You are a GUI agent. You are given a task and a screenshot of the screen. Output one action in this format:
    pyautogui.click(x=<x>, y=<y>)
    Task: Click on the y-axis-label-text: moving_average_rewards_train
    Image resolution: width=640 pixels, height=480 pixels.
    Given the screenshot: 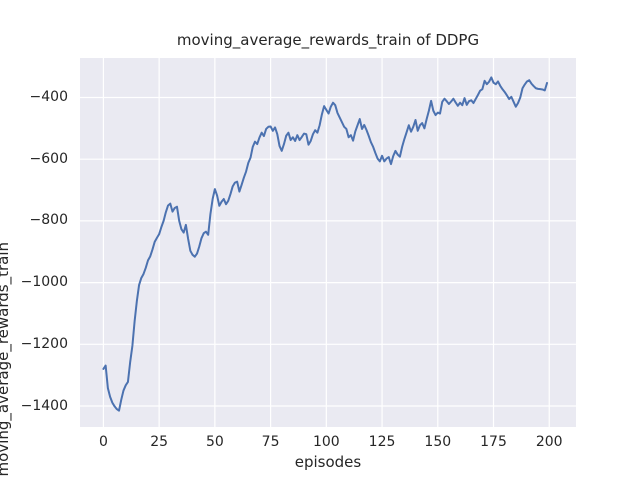 What is the action you would take?
    pyautogui.click(x=6, y=359)
    